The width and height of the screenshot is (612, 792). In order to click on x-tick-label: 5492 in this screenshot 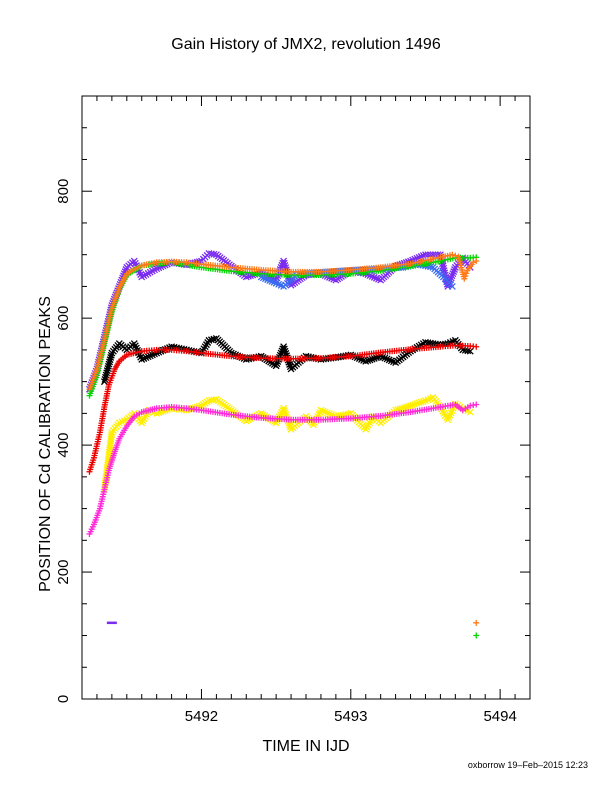, I will do `click(201, 716)`.